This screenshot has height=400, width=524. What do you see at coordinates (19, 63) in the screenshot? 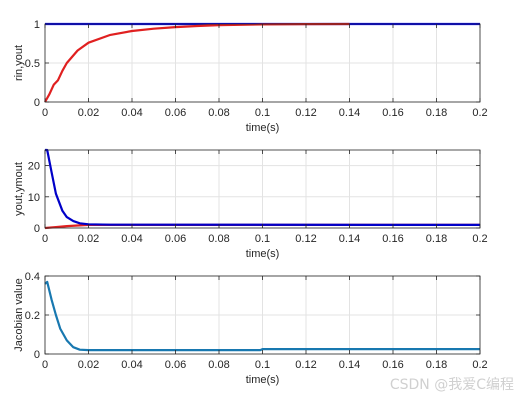
I see `y-axis-label: rin,yout` at bounding box center [19, 63].